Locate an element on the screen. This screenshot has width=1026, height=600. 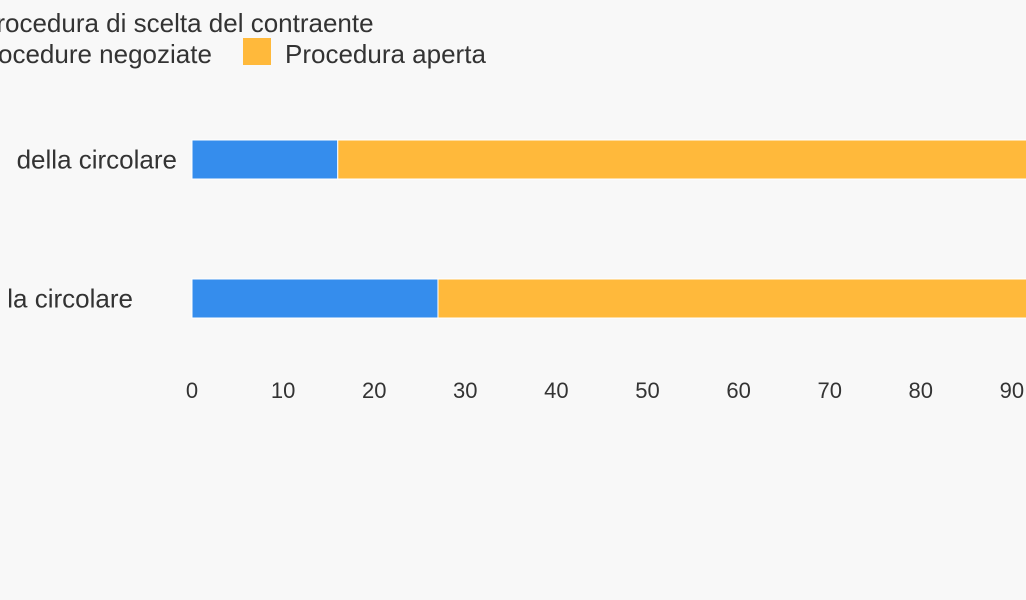
legend-label-1: Procedura aperta is located at coordinates (385, 54).